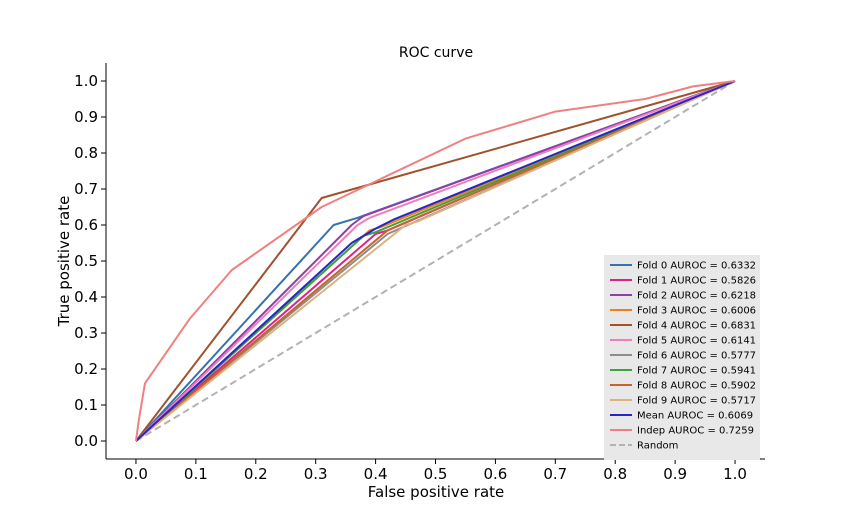  Describe the element at coordinates (436, 474) in the screenshot. I see `x-tick-label: 0.5` at that location.